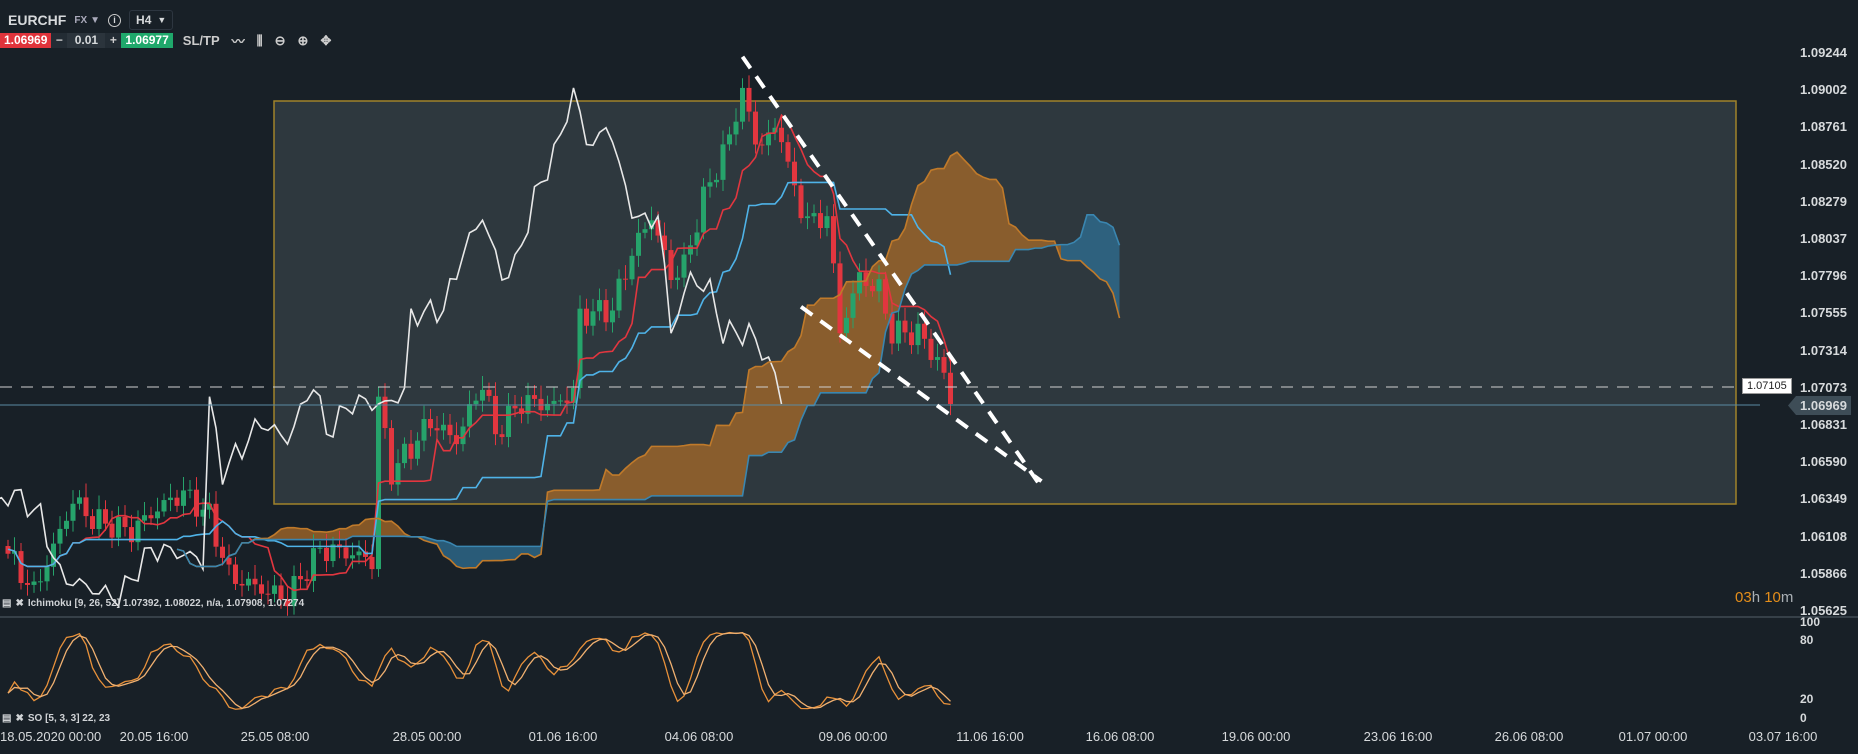  I want to click on so-axis-100: 100, so click(1810, 622).